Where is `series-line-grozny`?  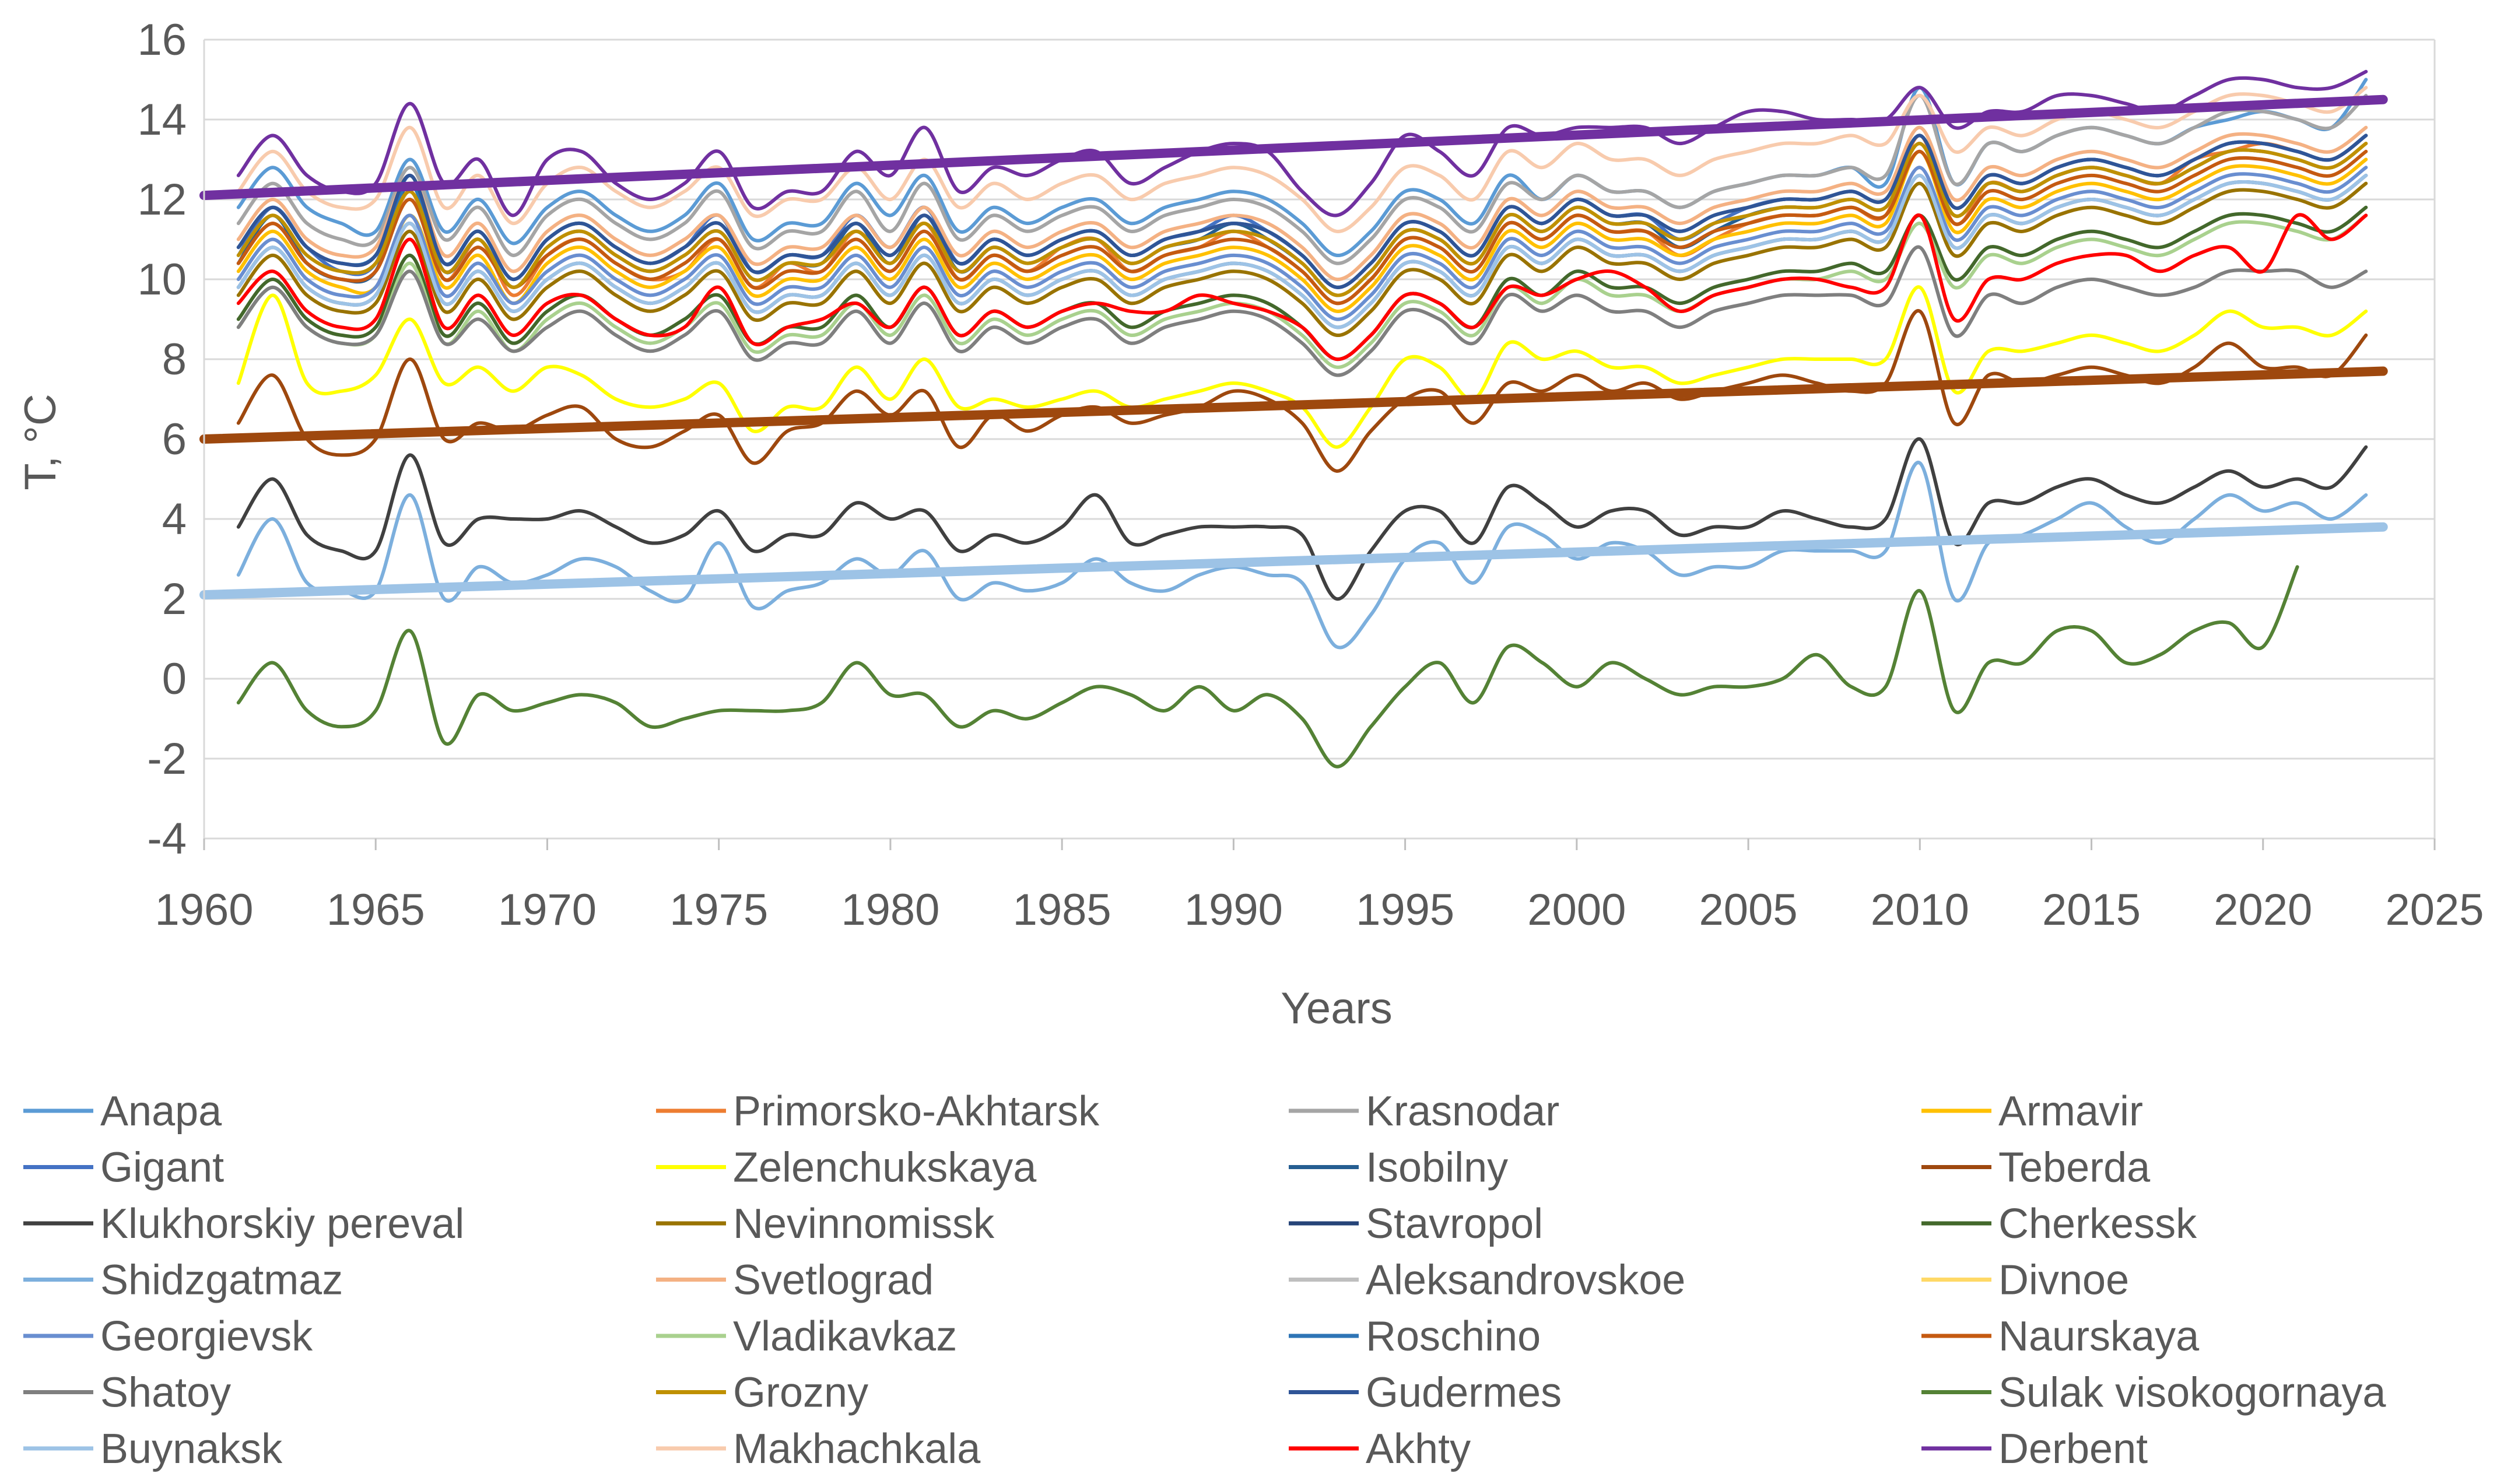 series-line-grozny is located at coordinates (1302, 219).